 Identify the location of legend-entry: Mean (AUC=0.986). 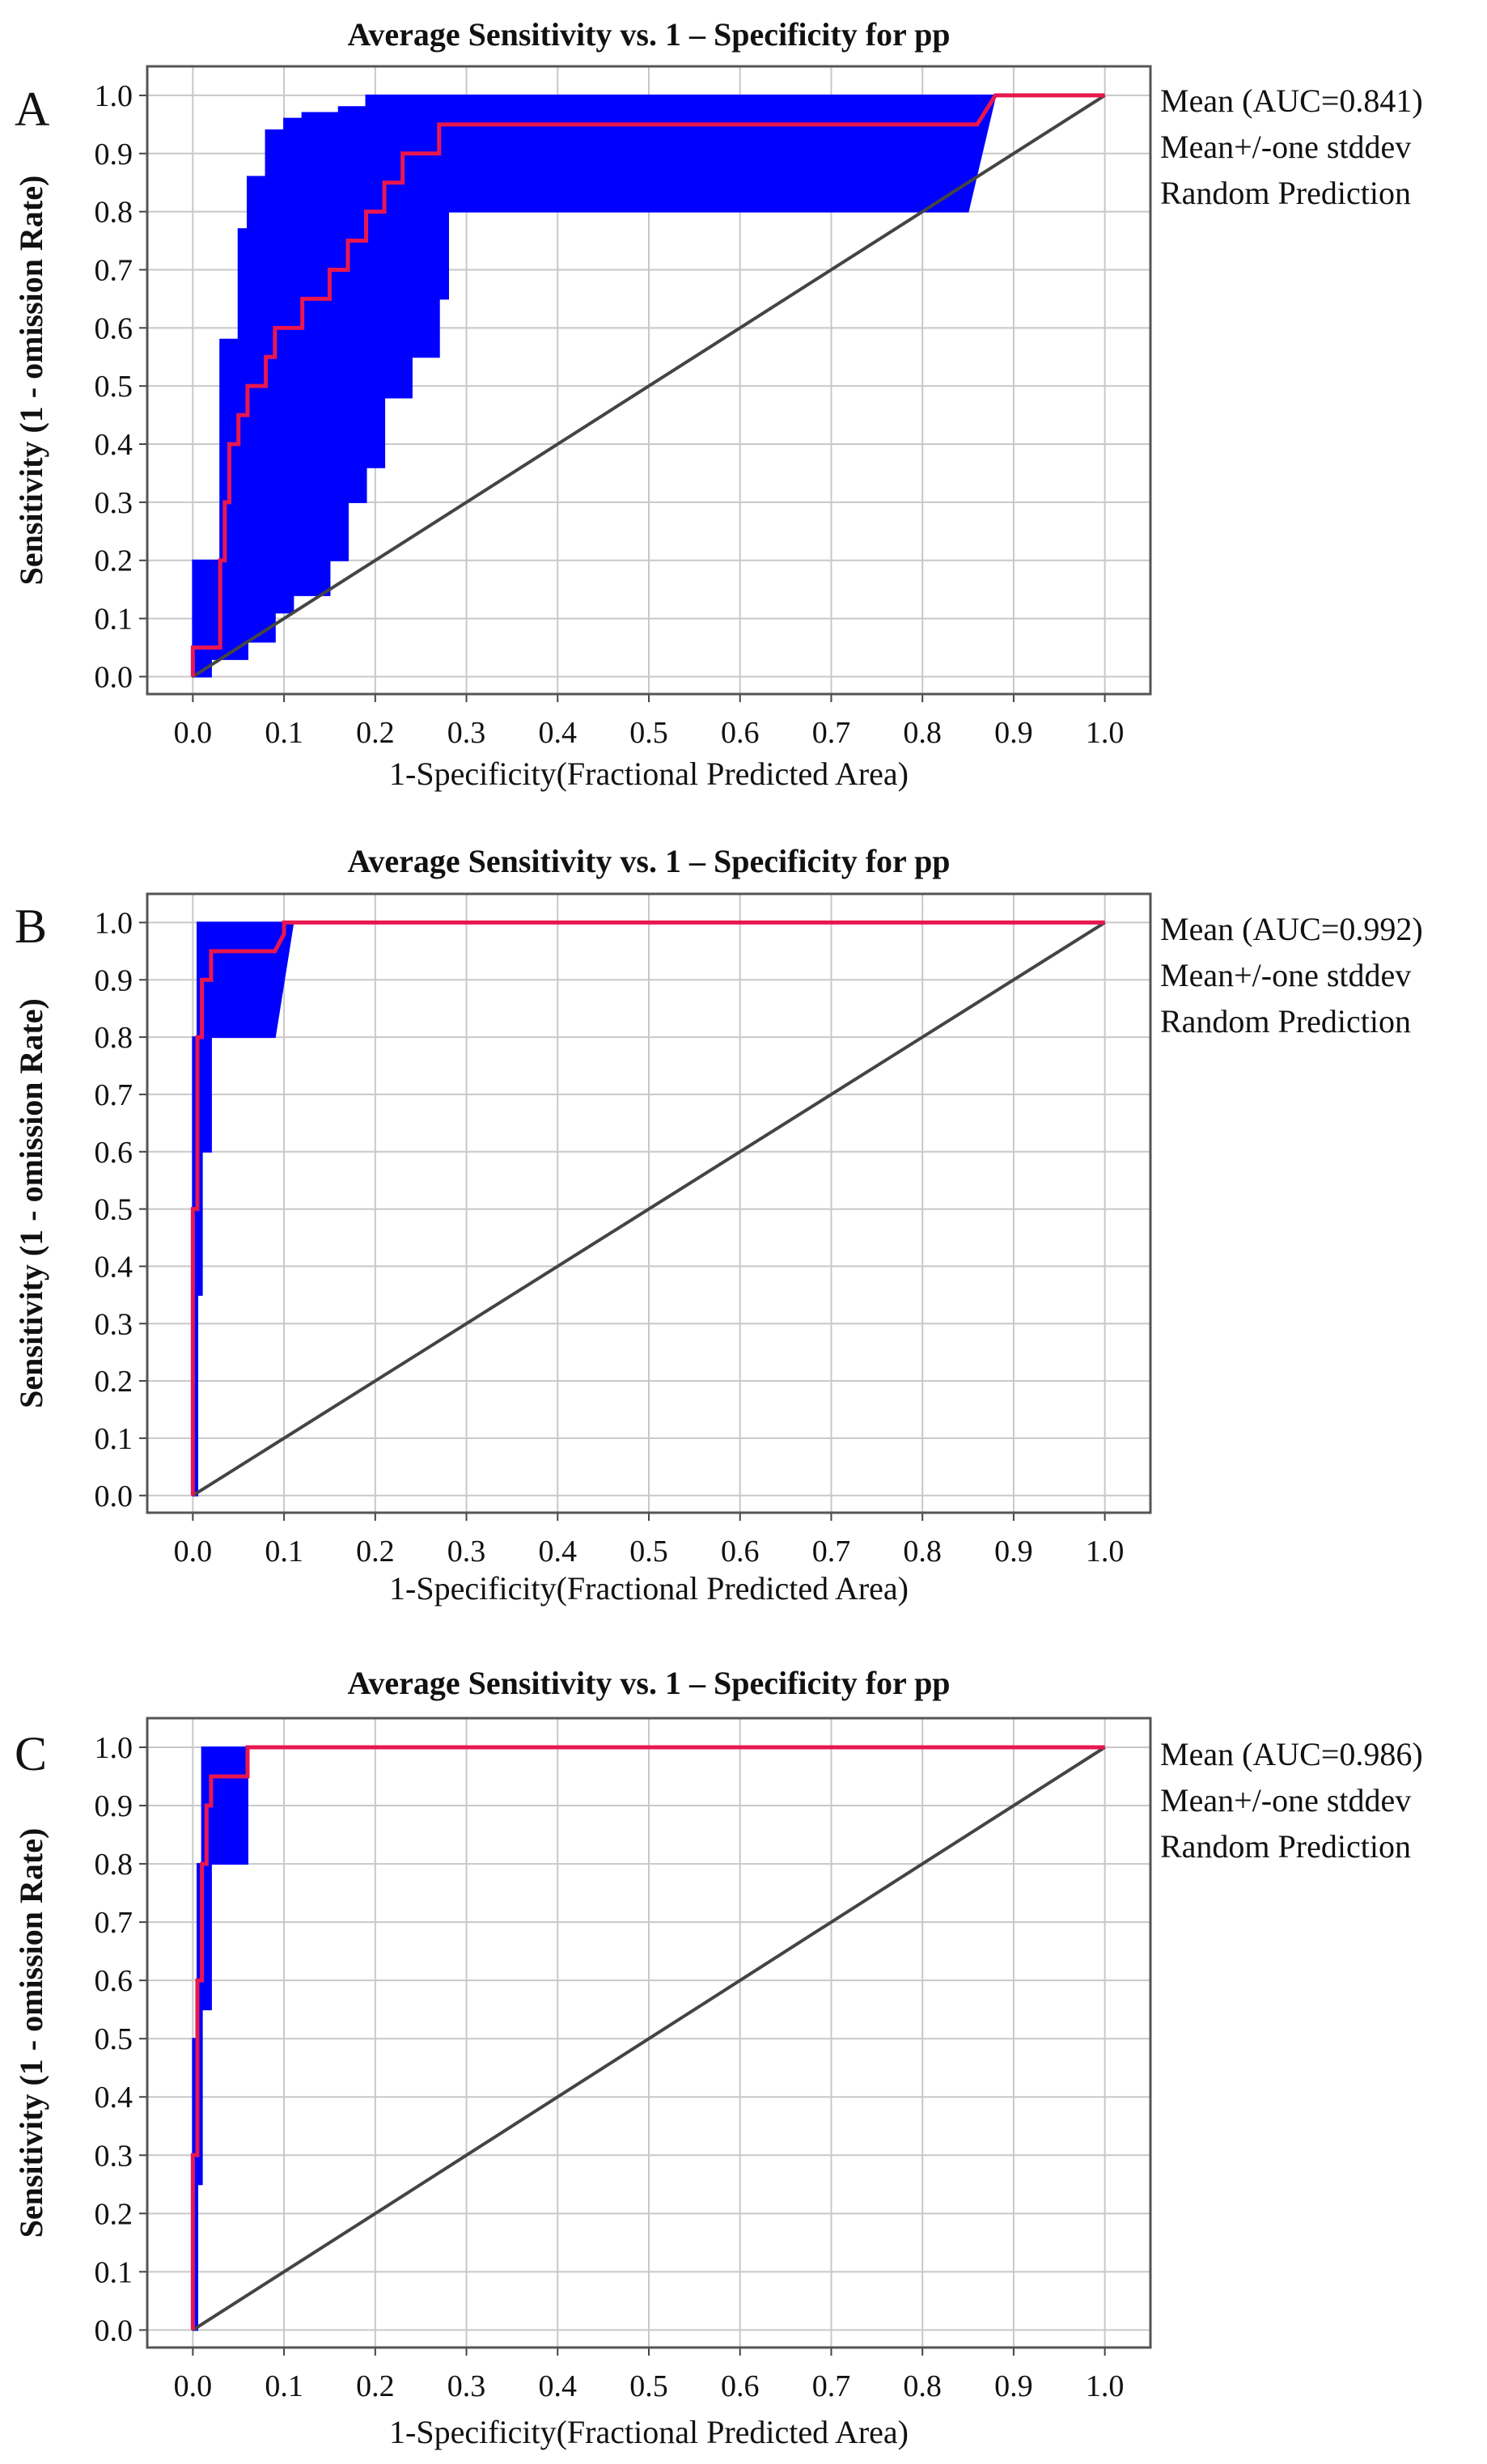
(1291, 1754).